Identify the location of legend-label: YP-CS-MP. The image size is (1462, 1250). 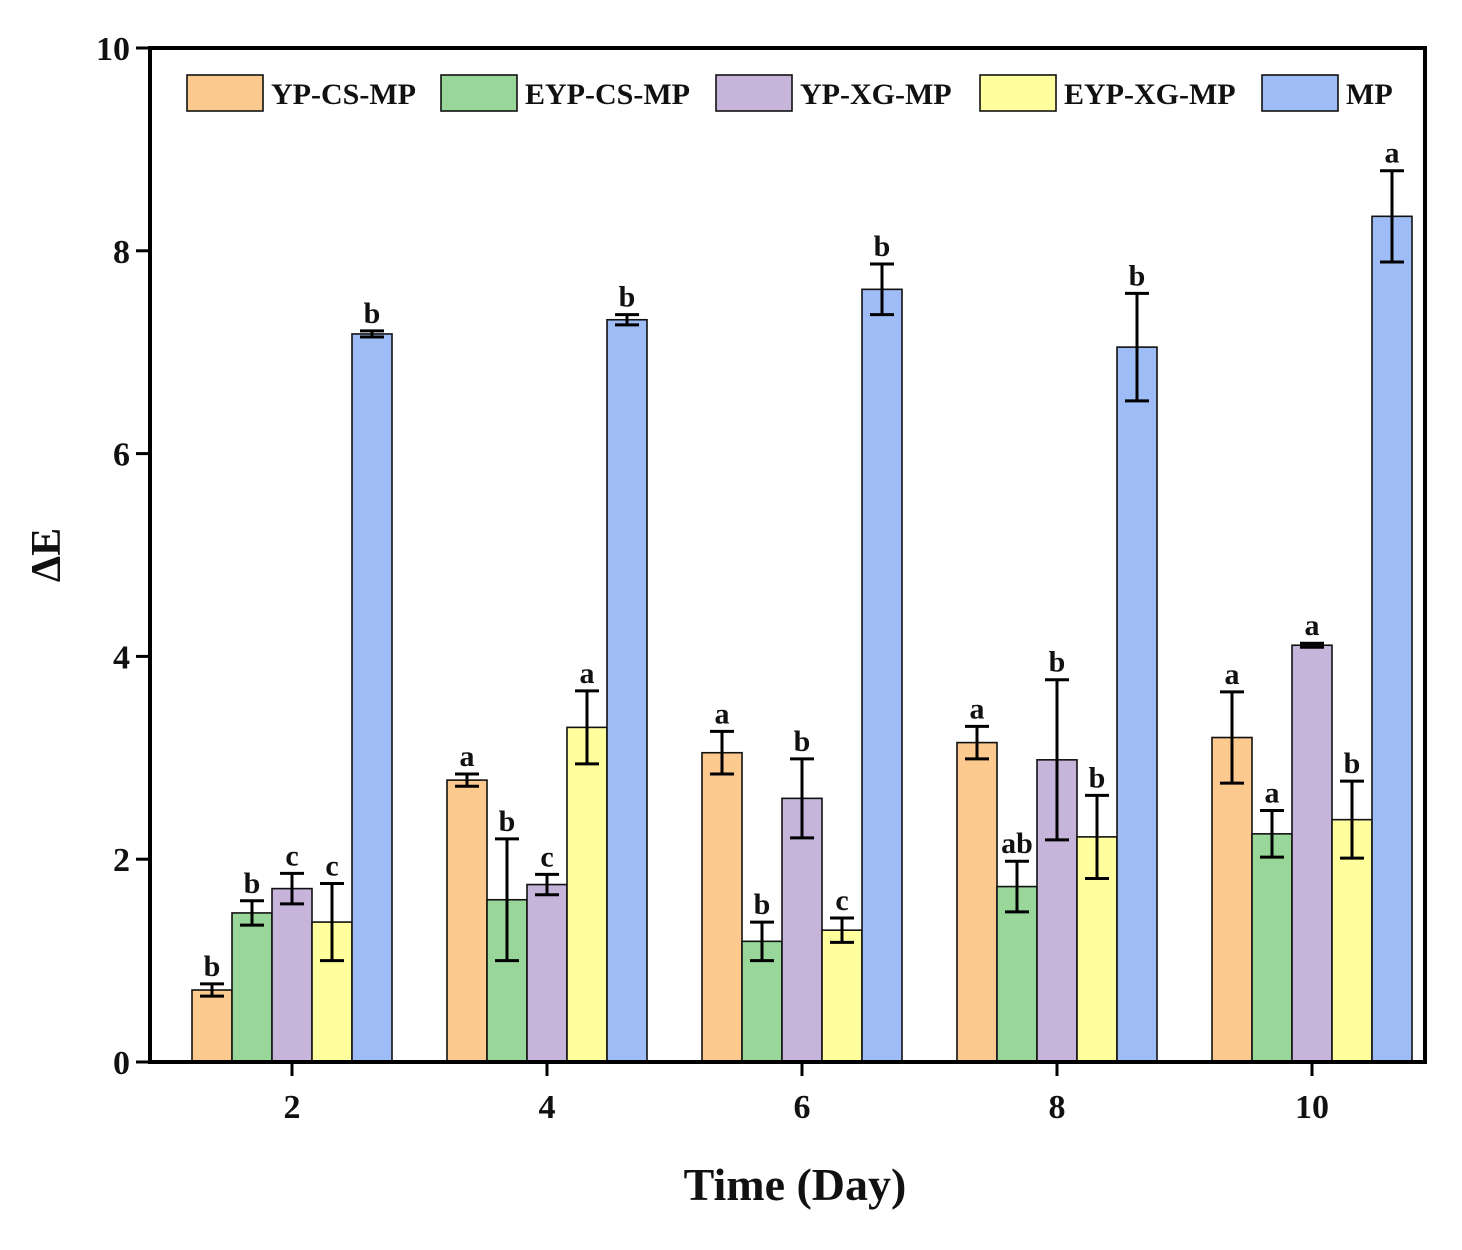
(343, 94).